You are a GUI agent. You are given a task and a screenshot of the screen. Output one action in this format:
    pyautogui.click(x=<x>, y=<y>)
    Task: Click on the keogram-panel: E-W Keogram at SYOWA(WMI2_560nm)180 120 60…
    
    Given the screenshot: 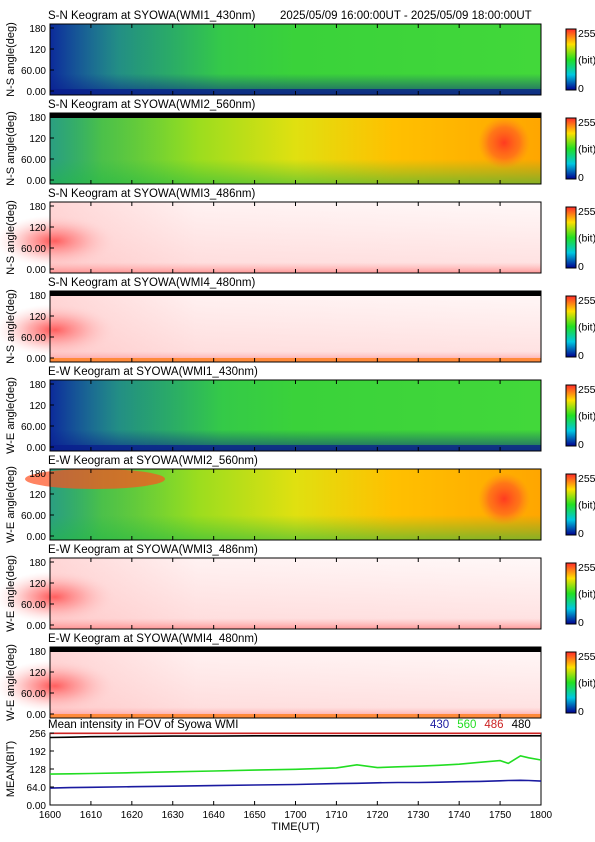 What is the action you would take?
    pyautogui.click(x=300, y=499)
    